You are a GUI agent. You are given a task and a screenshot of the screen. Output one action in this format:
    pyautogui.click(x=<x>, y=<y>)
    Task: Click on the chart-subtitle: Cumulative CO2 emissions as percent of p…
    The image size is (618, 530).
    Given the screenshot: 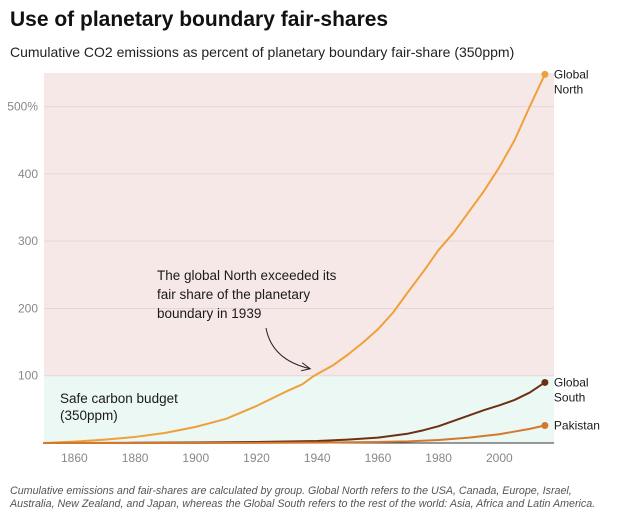 What is the action you would take?
    pyautogui.click(x=262, y=52)
    